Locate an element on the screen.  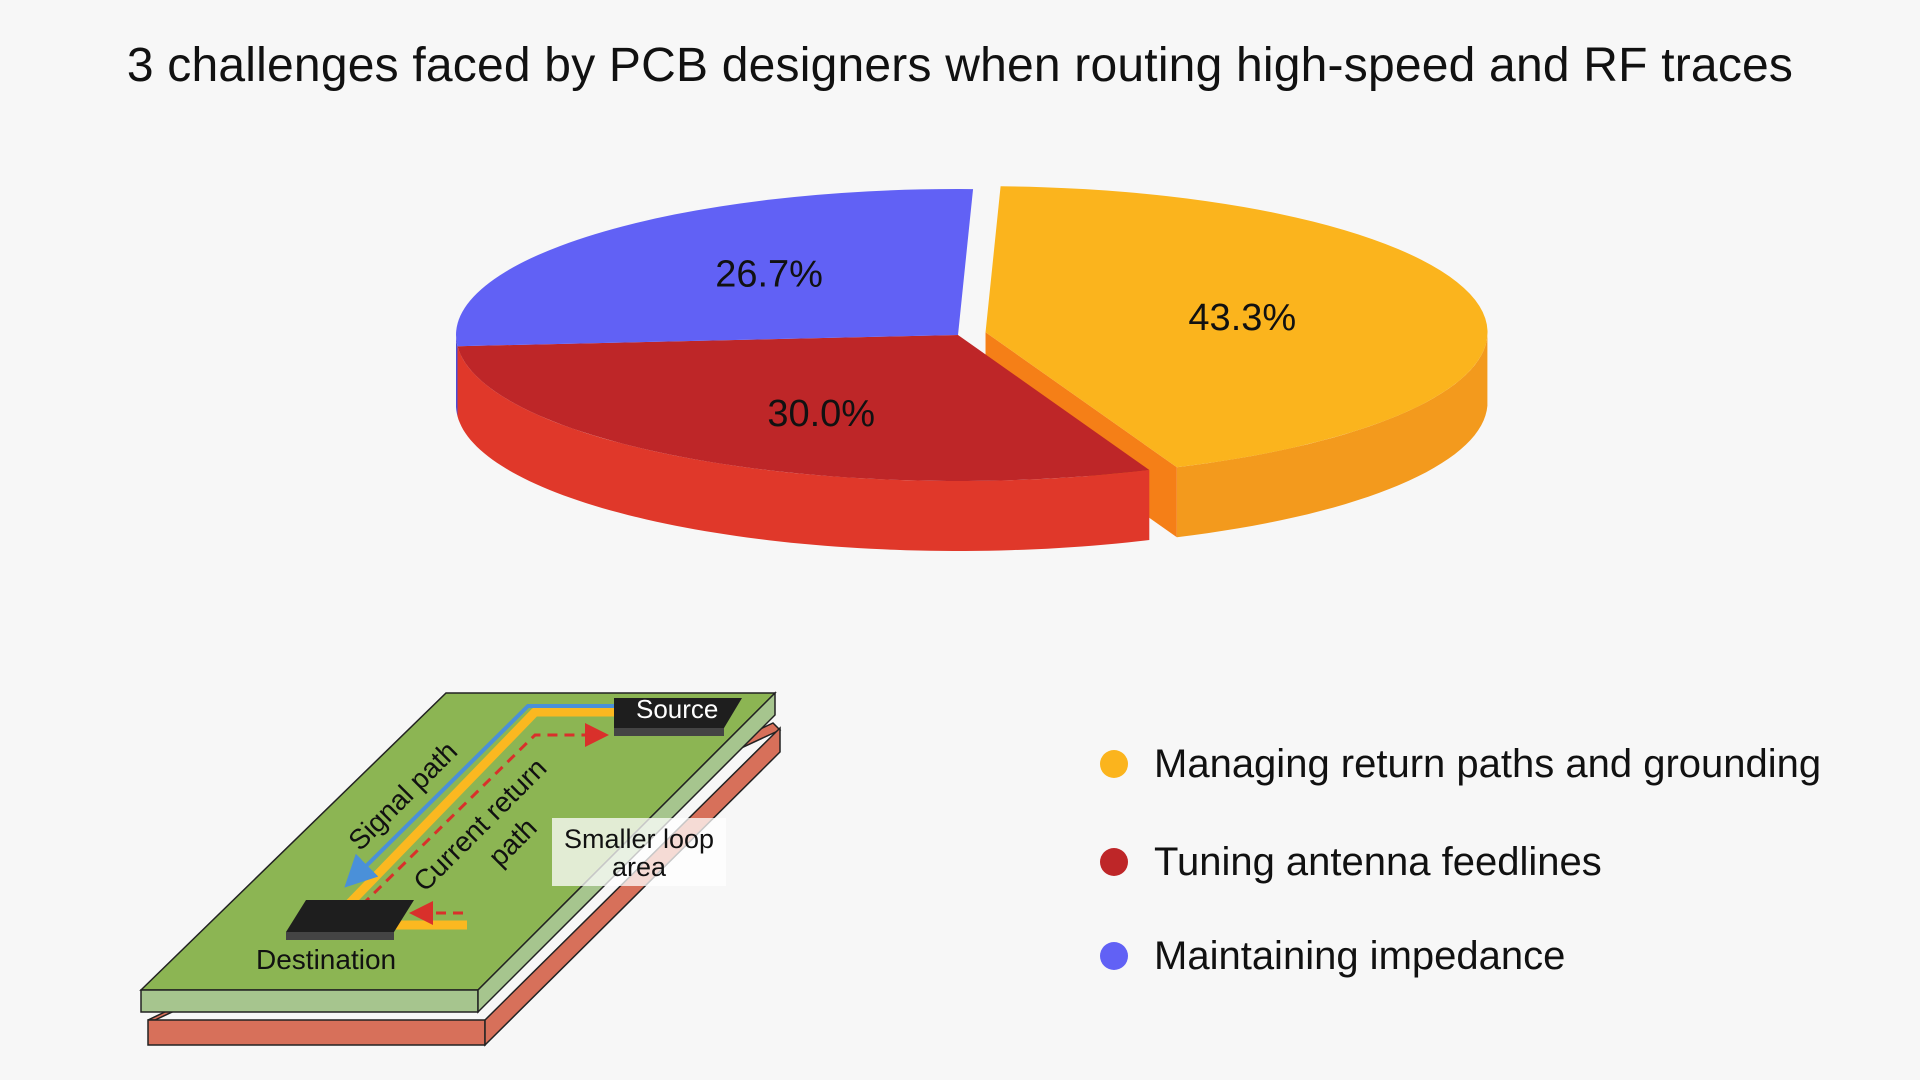
loop-label-box is located at coordinates (639, 852).